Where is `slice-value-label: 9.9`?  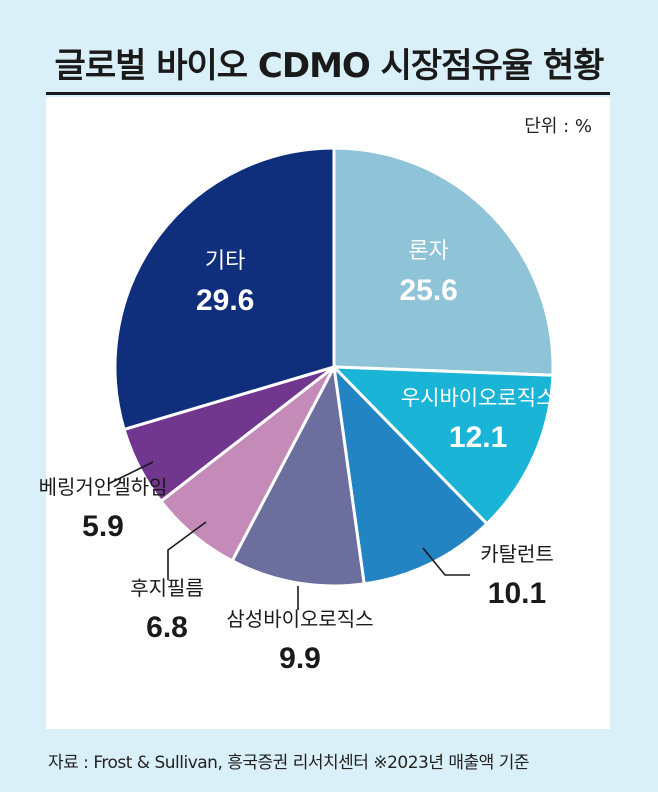 slice-value-label: 9.9 is located at coordinates (300, 658).